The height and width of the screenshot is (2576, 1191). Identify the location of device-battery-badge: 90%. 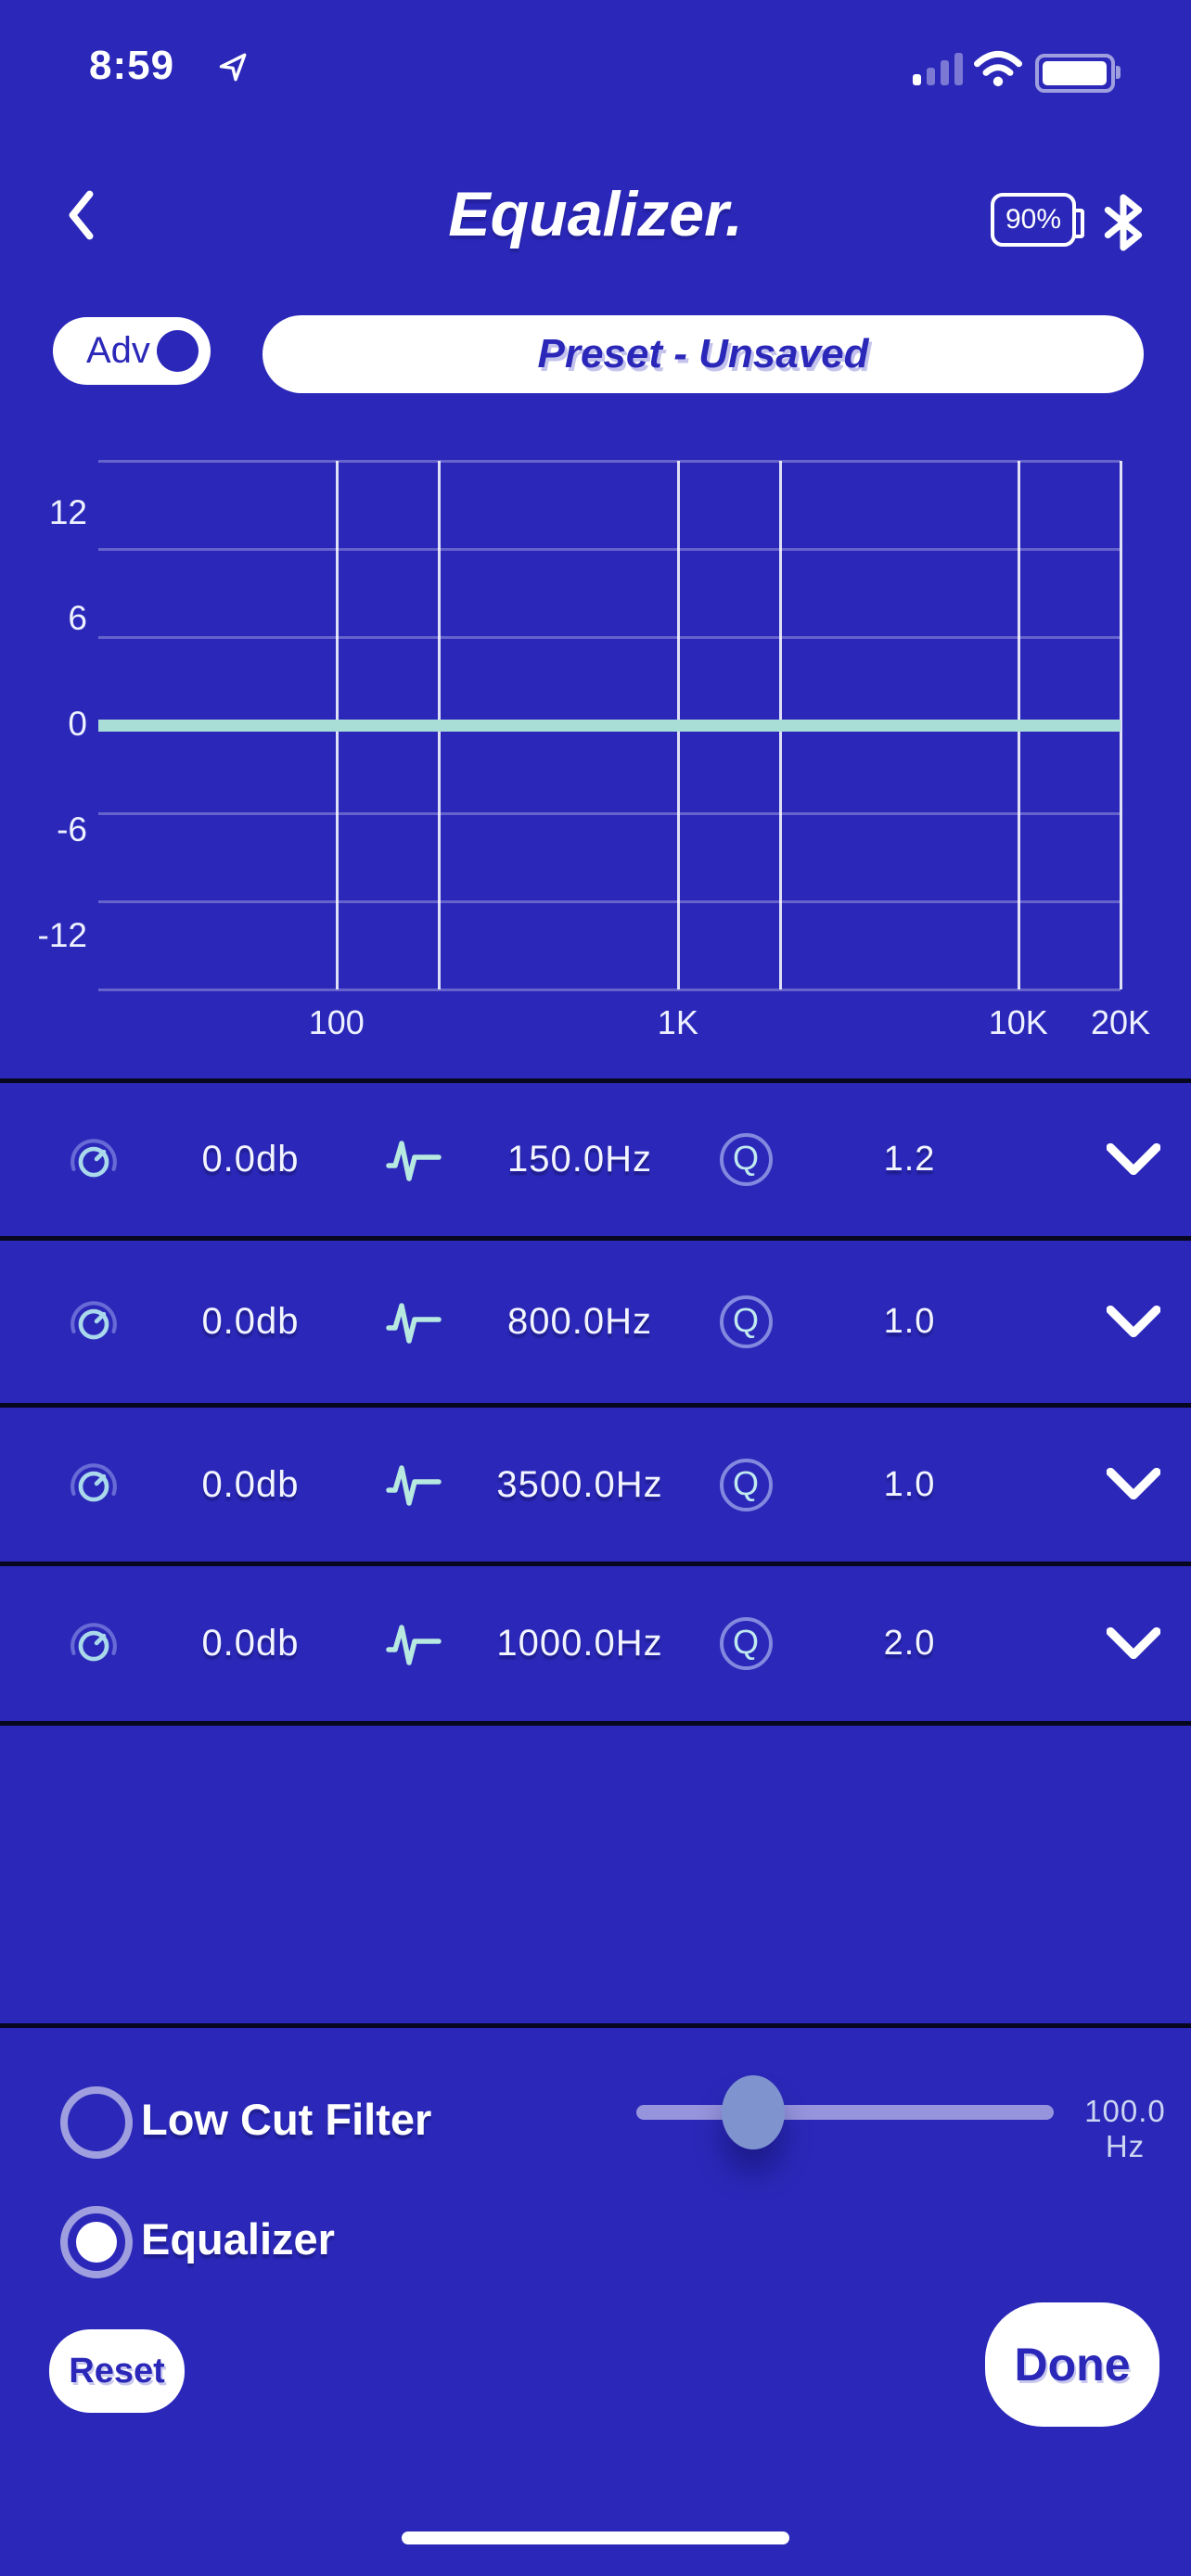
(1037, 220).